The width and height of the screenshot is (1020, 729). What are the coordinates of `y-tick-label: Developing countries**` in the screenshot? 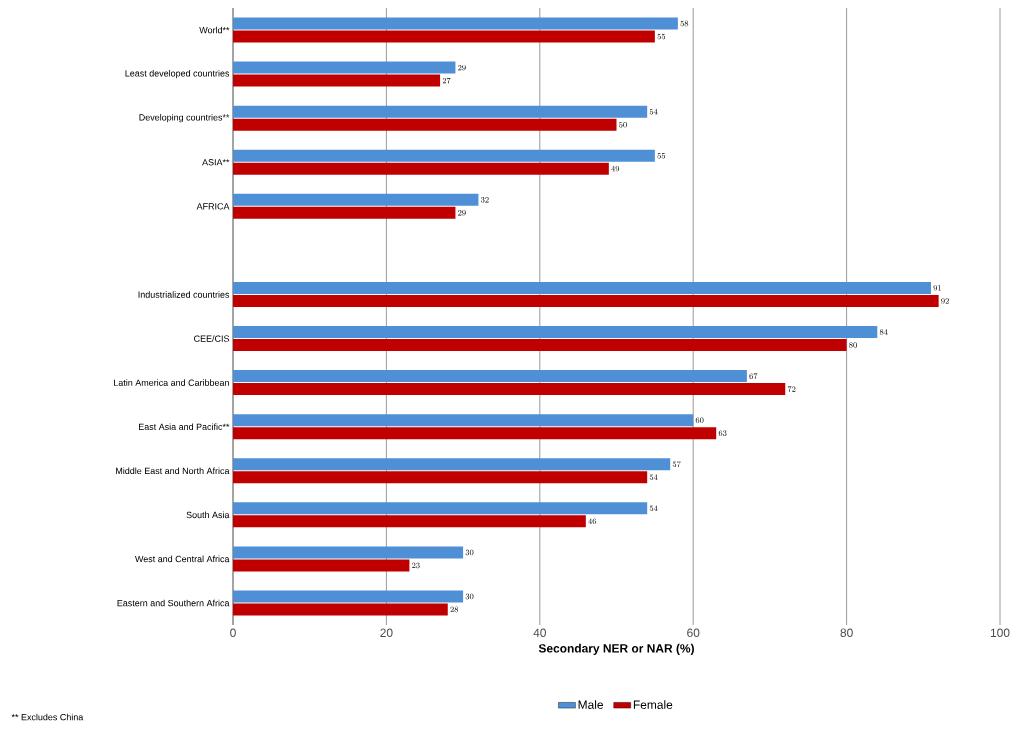 It's located at (184, 118).